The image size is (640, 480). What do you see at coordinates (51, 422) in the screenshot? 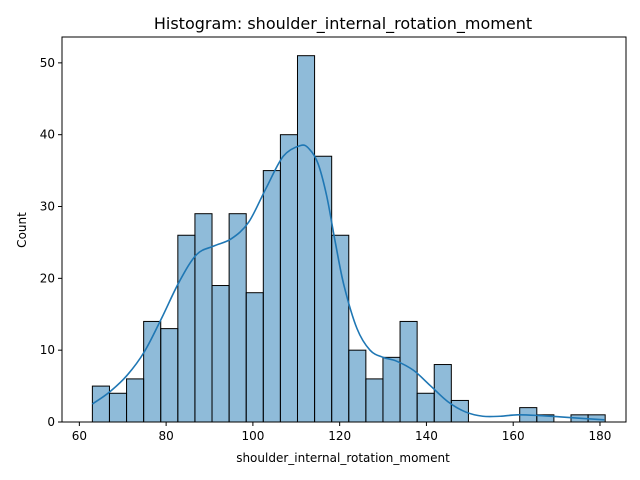
I see `y-tick-label: 0` at bounding box center [51, 422].